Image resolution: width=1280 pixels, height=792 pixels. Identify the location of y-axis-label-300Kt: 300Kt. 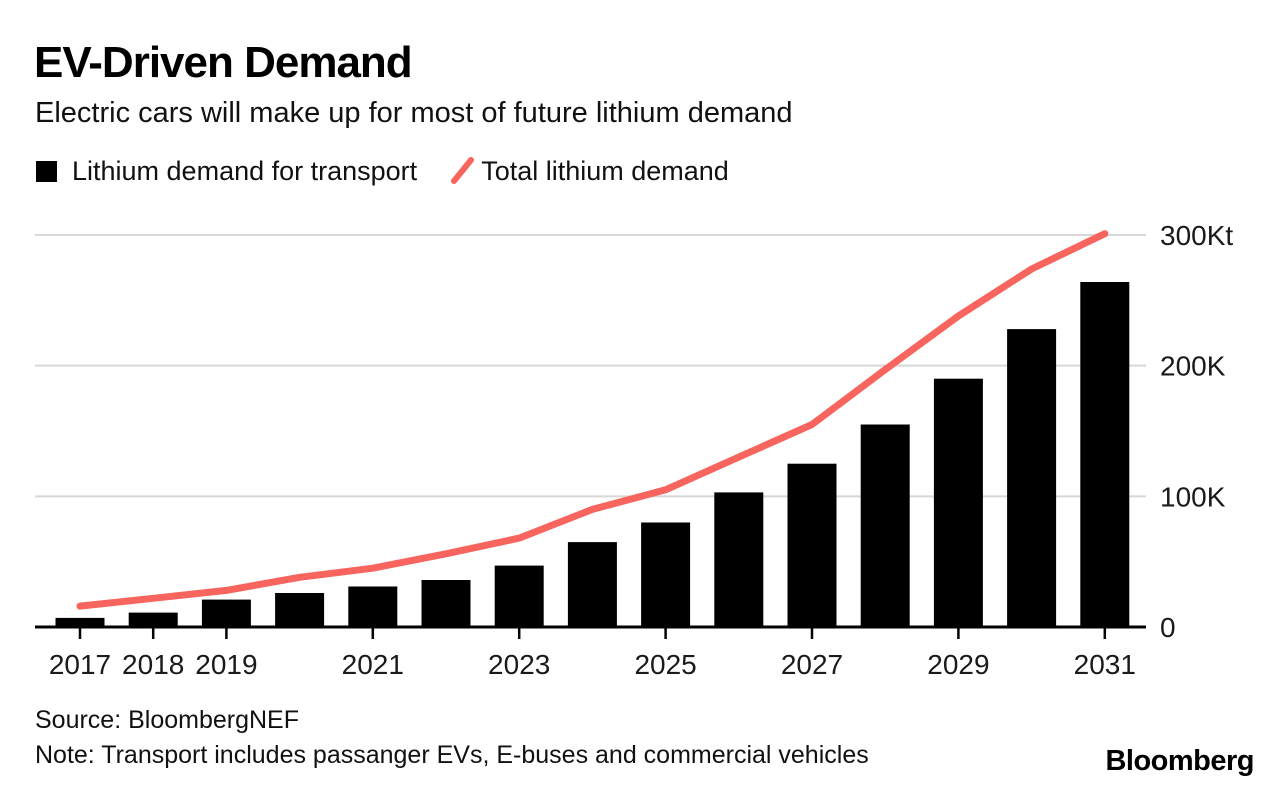
(1196, 235).